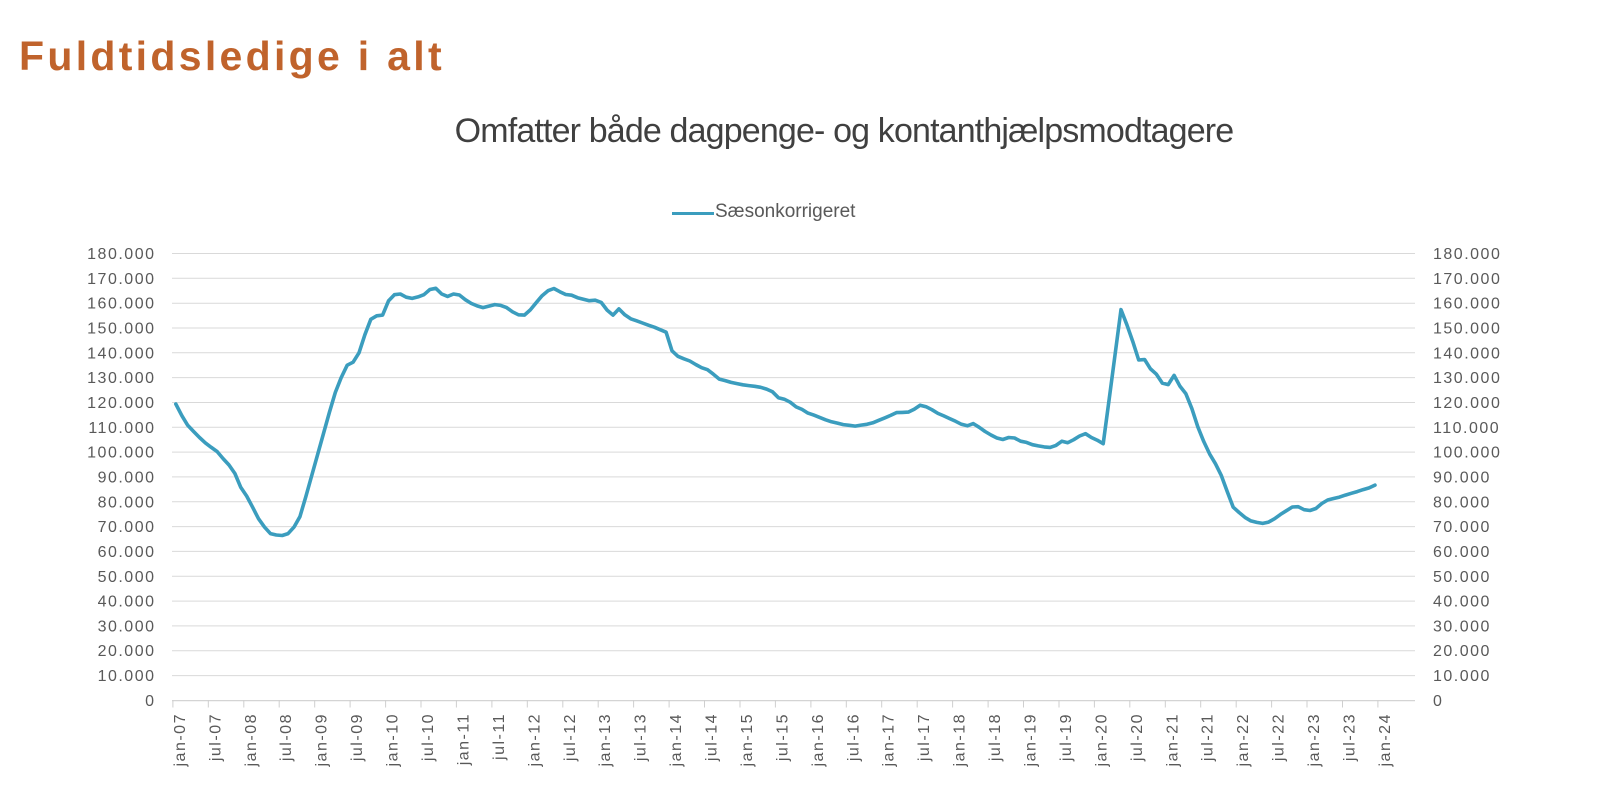 The width and height of the screenshot is (1600, 800). Describe the element at coordinates (251, 740) in the screenshot. I see `svg-text: jan-08` at that location.